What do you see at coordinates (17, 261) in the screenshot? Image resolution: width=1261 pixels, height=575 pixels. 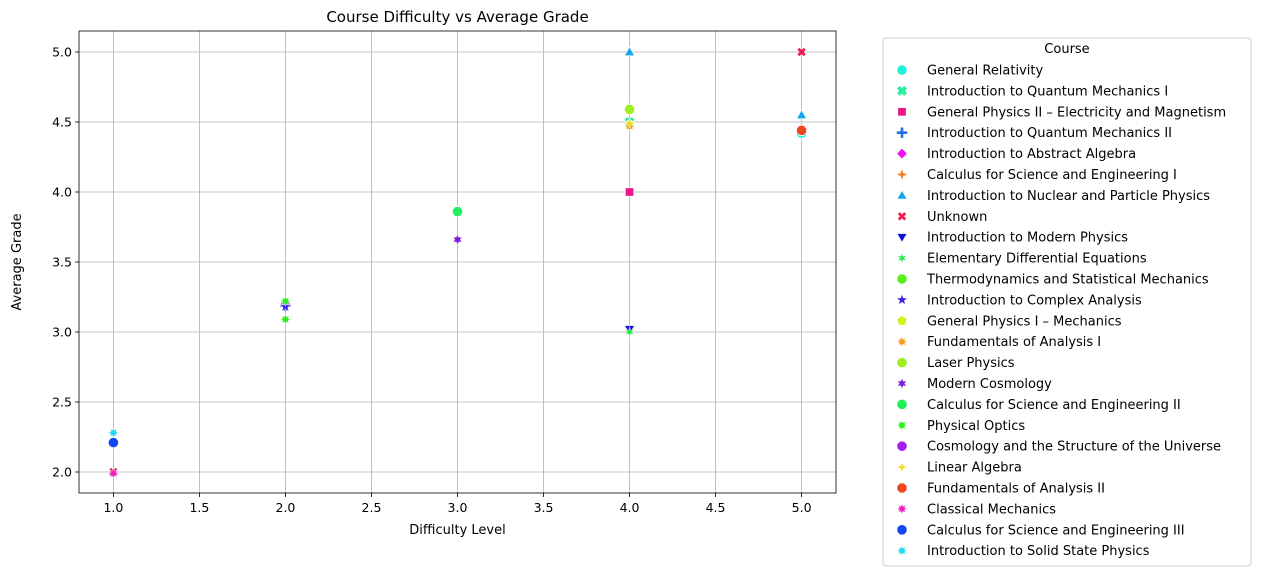 I see `y-axis-title: Average Grade` at bounding box center [17, 261].